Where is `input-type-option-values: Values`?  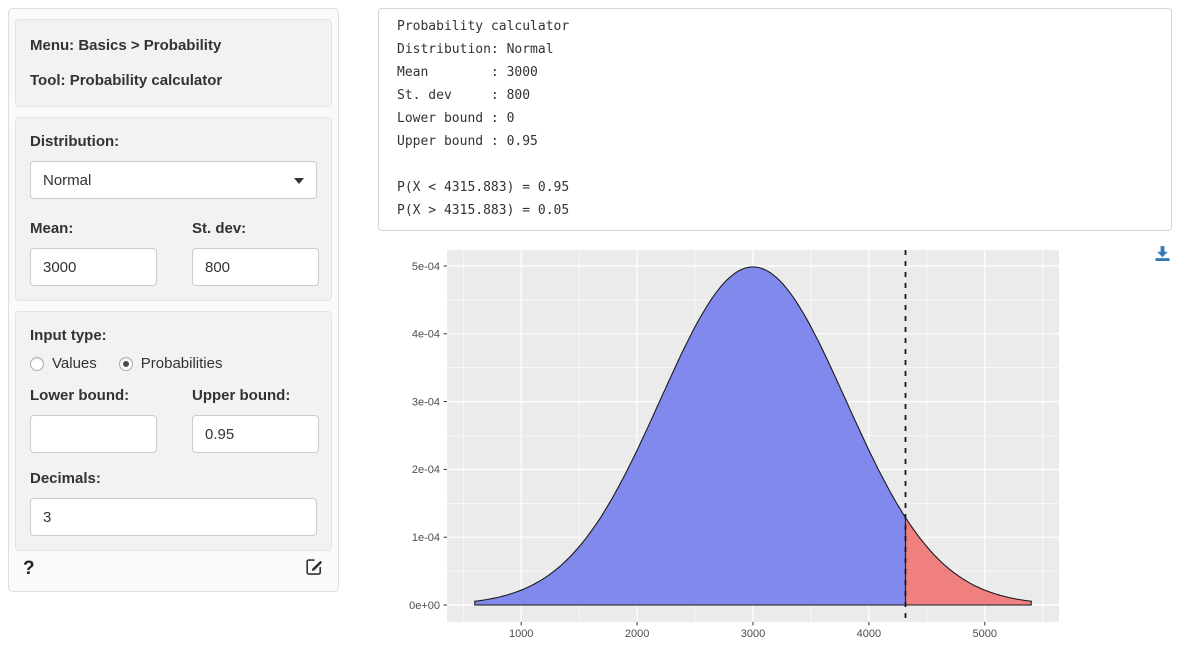 input-type-option-values: Values is located at coordinates (63, 363).